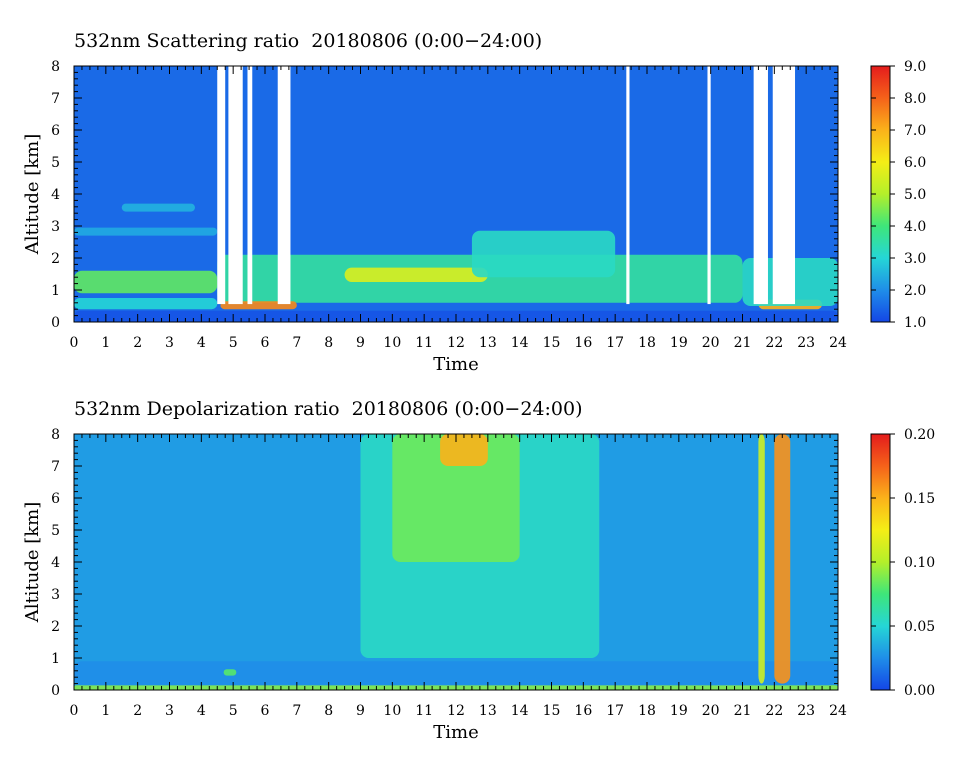  I want to click on colorbar-tick-label: 0.00, so click(919, 691).